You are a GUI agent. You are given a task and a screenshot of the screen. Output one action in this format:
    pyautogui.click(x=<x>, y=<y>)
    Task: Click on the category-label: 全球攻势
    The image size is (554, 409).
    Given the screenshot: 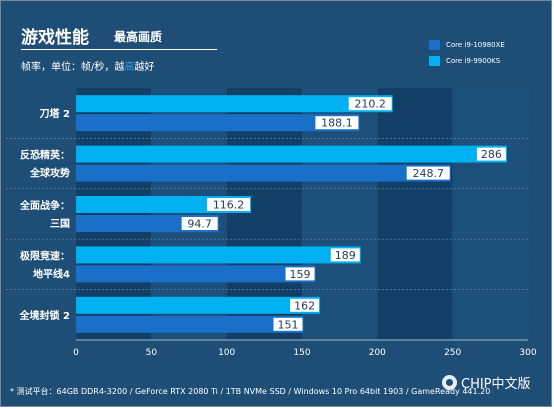 What is the action you would take?
    pyautogui.click(x=49, y=173)
    